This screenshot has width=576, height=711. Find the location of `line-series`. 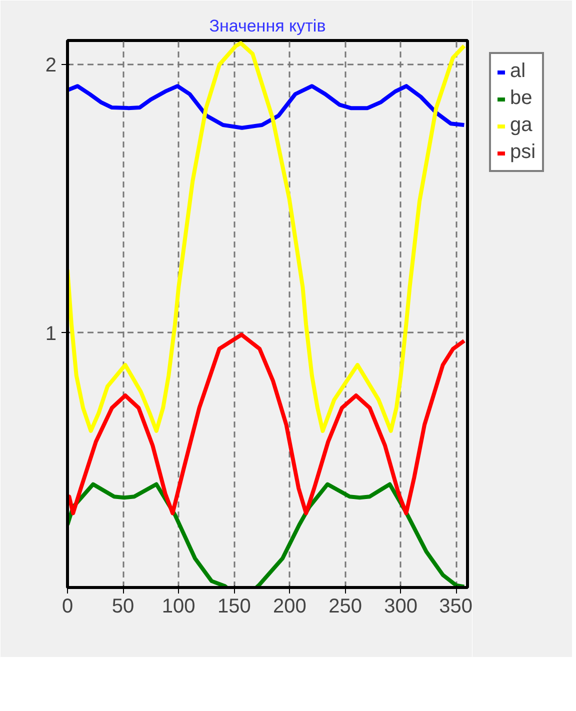

line-series is located at coordinates (267, 107).